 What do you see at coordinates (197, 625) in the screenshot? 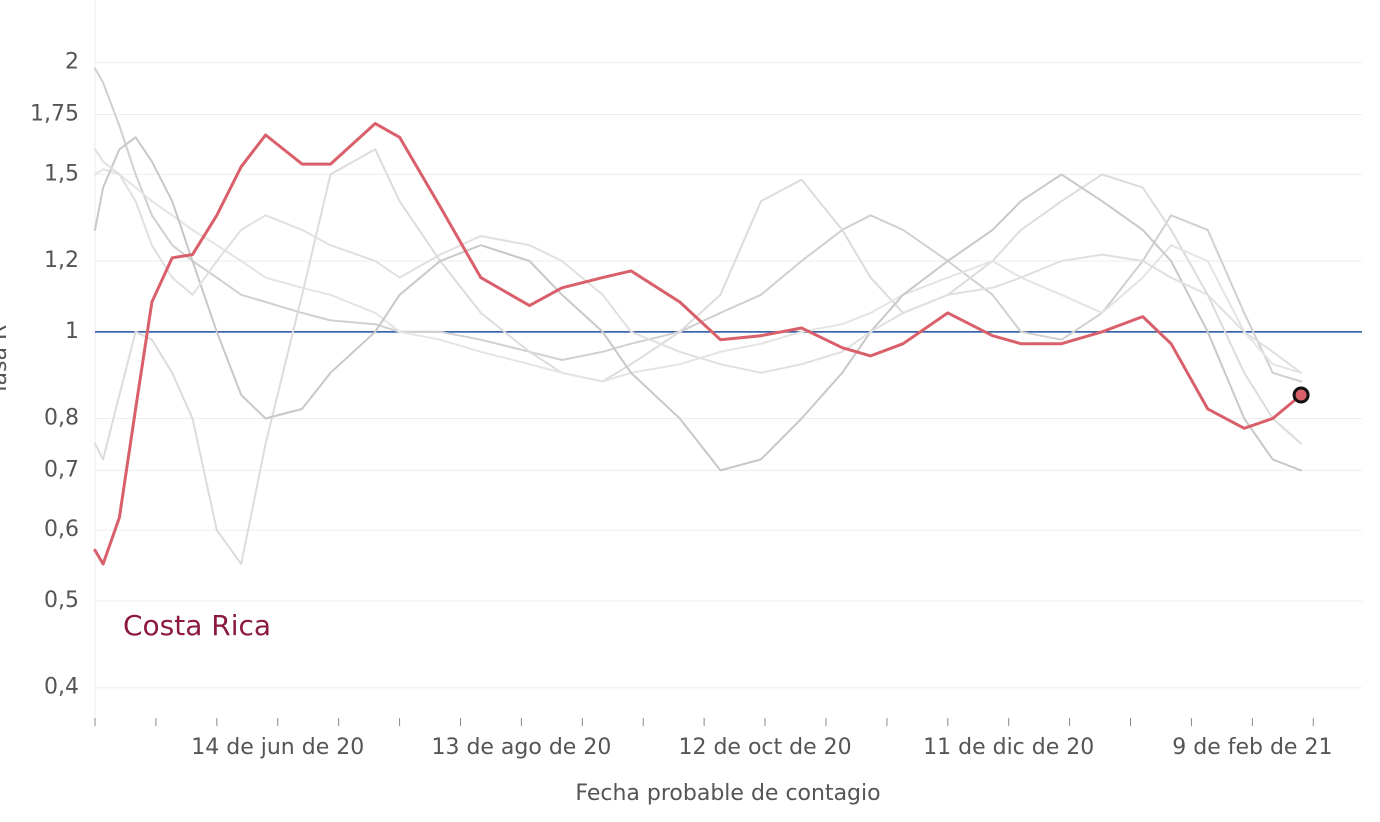
I see `annotation: Costa Rica` at bounding box center [197, 625].